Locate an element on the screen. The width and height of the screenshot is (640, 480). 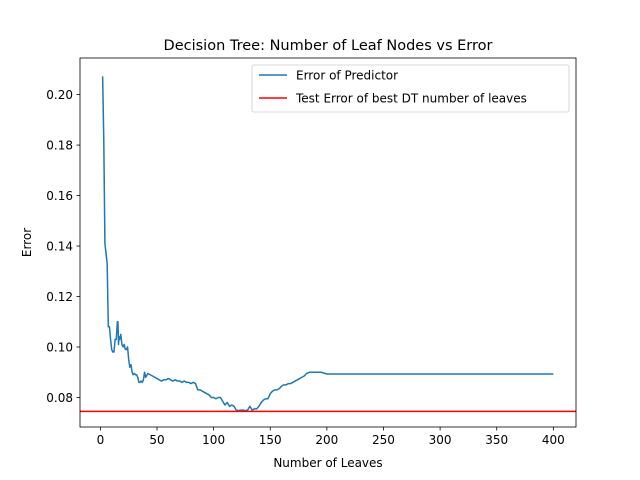
y-tick-label: 0.10 is located at coordinates (59, 347).